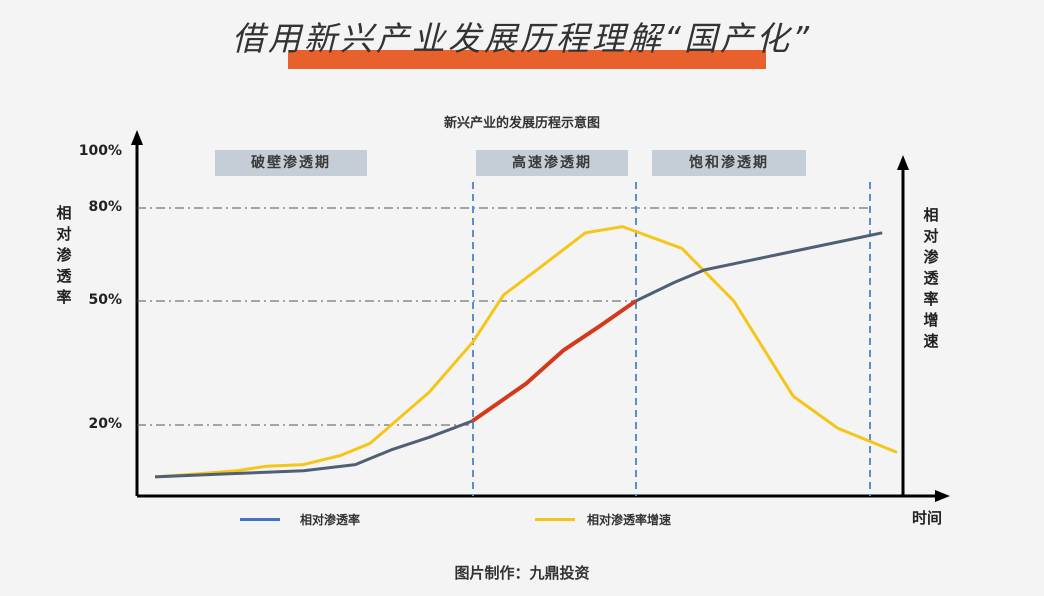  I want to click on y-tick-100: 100%, so click(100, 151).